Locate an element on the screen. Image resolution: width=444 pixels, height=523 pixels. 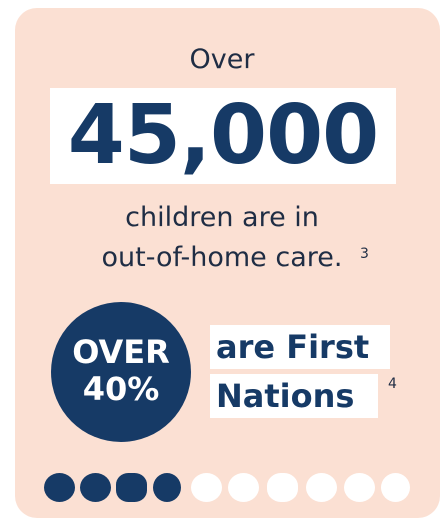
intro: Over is located at coordinates (222, 59).